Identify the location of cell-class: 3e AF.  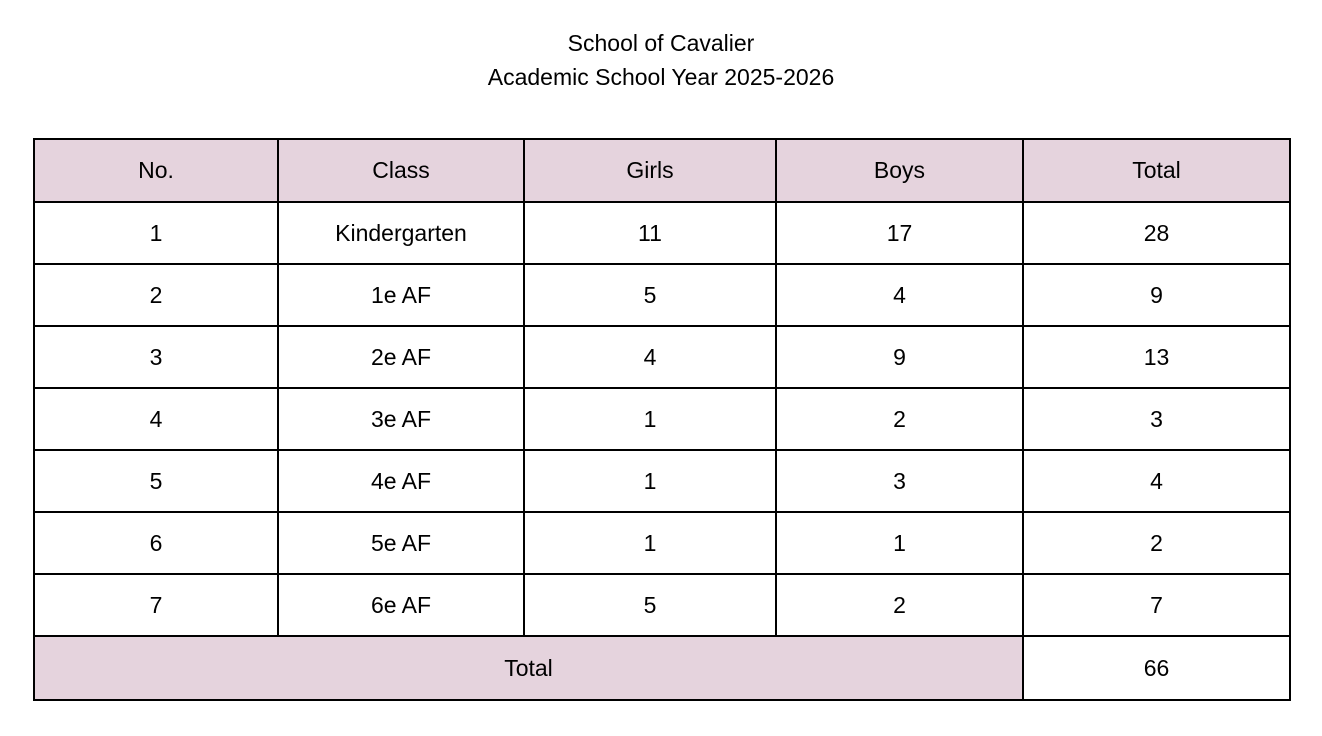
(401, 419).